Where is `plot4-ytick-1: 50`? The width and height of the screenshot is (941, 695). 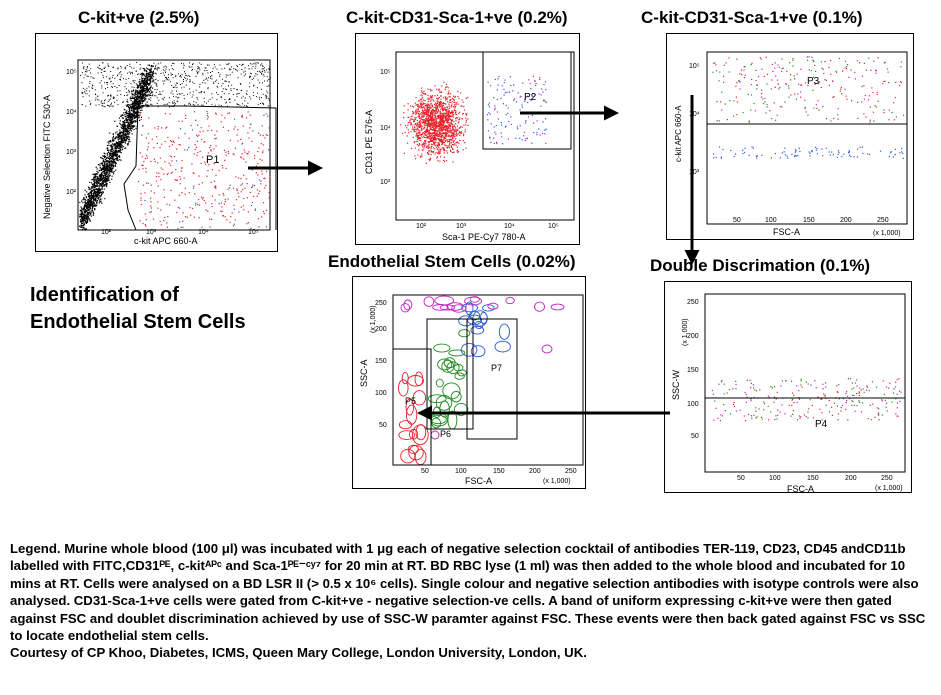
plot4-ytick-1: 50 is located at coordinates (695, 436).